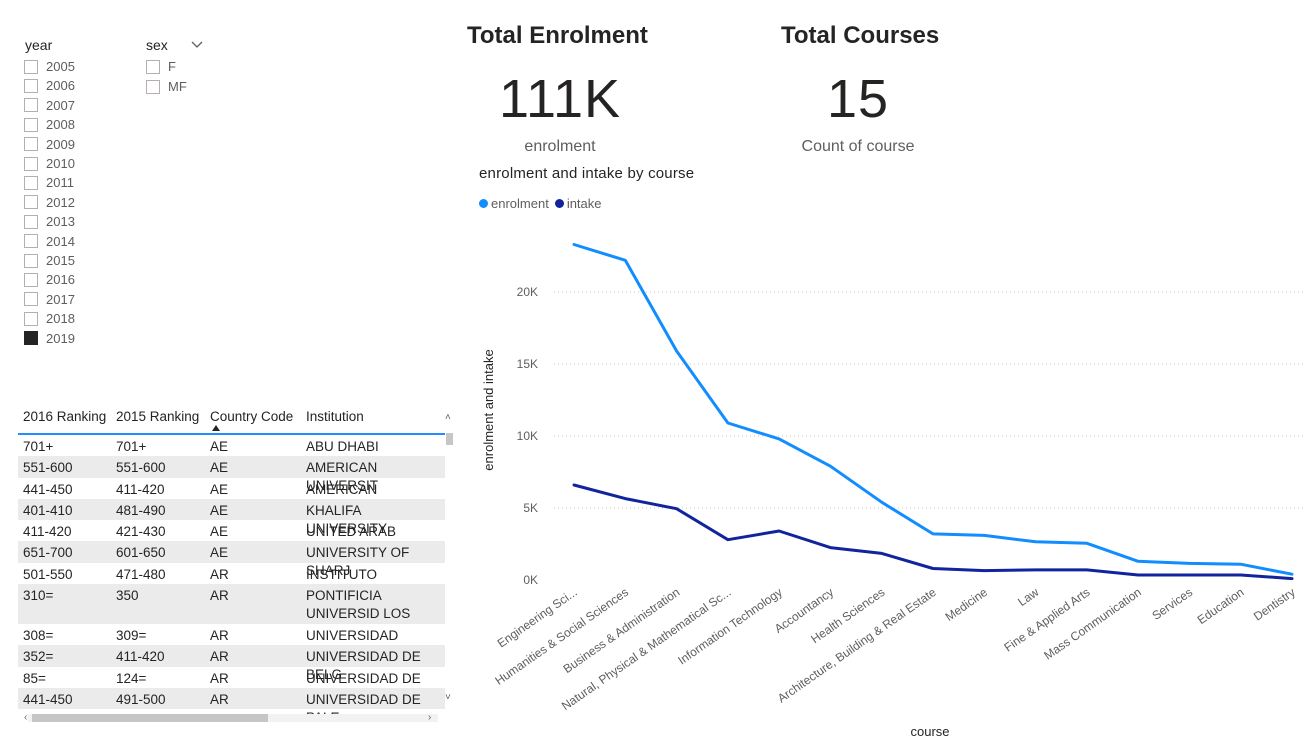 The image size is (1307, 741). What do you see at coordinates (158, 416) in the screenshot?
I see `column-header-2015-ranking: 2015 Ranking` at bounding box center [158, 416].